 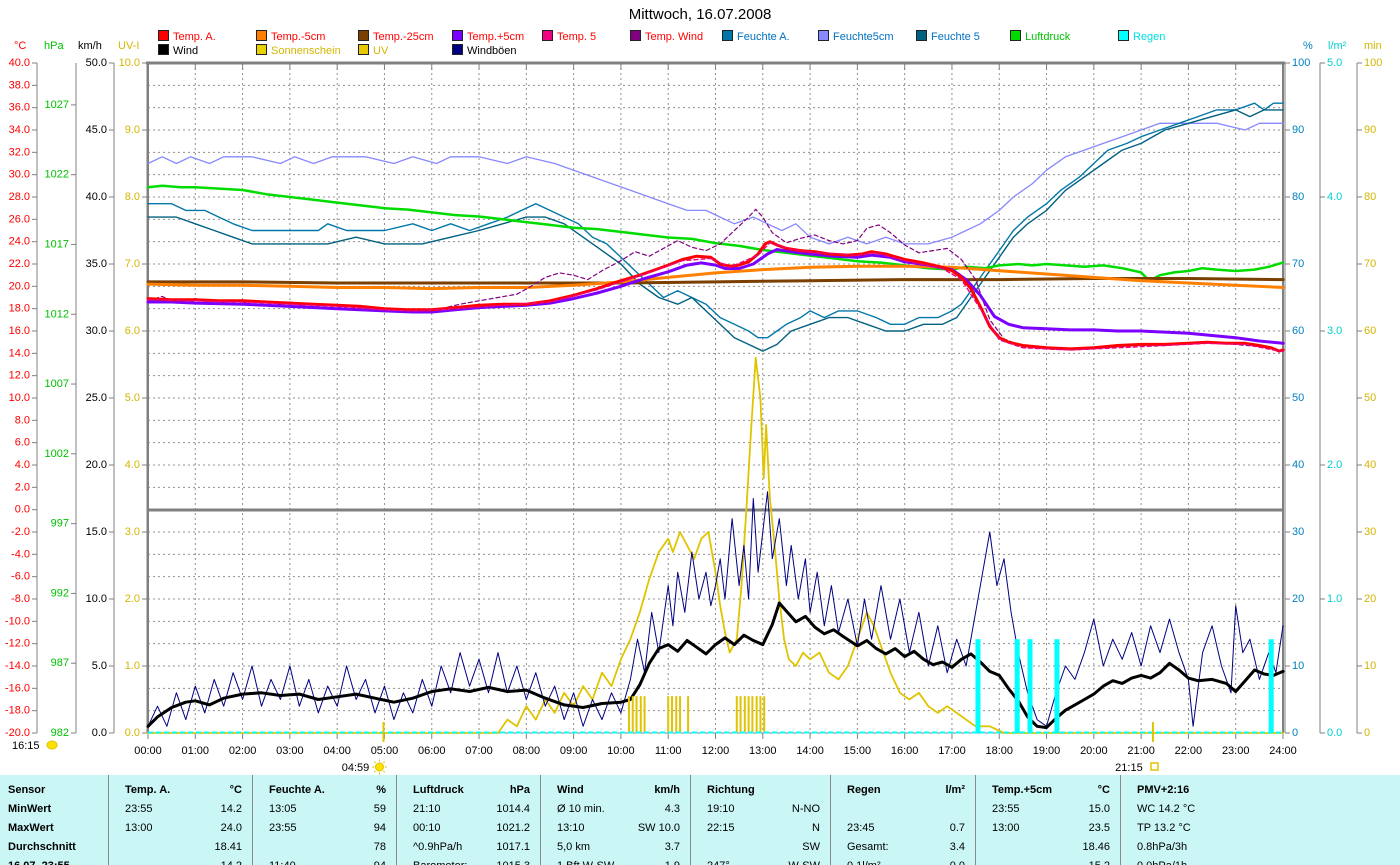 What do you see at coordinates (1370, 197) in the screenshot?
I see `axis-tick-label: 80` at bounding box center [1370, 197].